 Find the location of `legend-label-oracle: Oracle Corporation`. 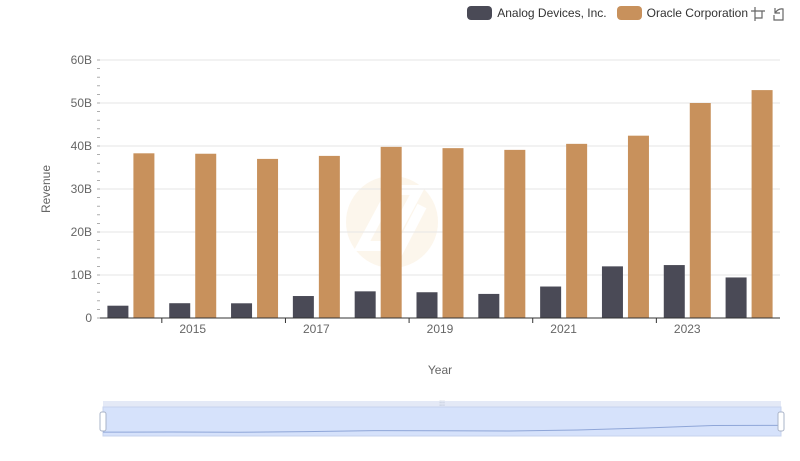

legend-label-oracle: Oracle Corporation is located at coordinates (697, 13).